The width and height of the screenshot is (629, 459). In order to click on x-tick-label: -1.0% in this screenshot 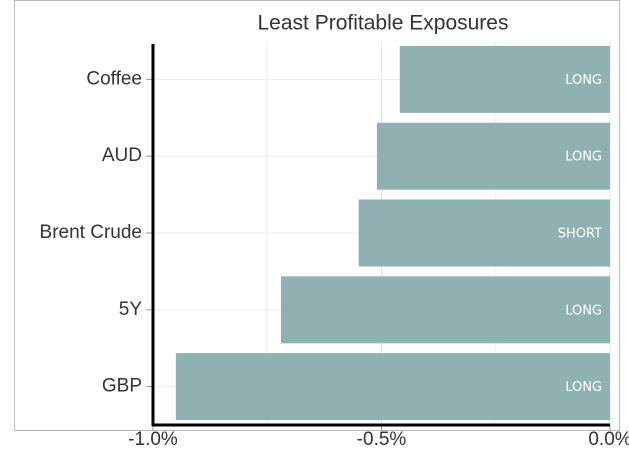, I will do `click(153, 439)`.